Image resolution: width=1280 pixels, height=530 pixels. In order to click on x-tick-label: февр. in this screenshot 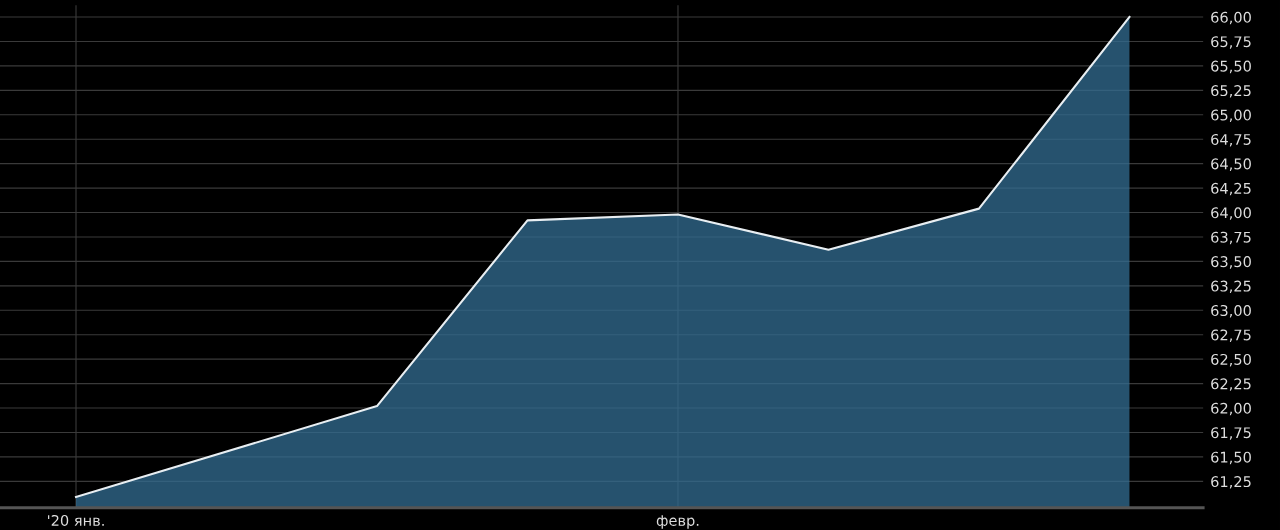, I will do `click(677, 522)`.